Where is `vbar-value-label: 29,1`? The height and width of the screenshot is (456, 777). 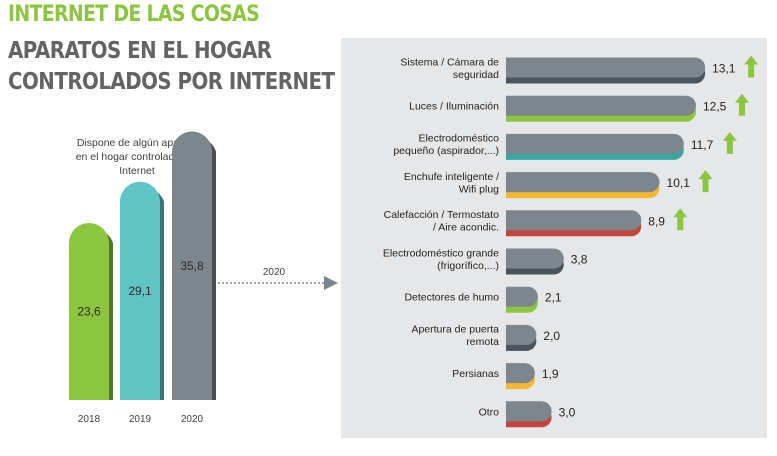
vbar-value-label: 29,1 is located at coordinates (140, 291).